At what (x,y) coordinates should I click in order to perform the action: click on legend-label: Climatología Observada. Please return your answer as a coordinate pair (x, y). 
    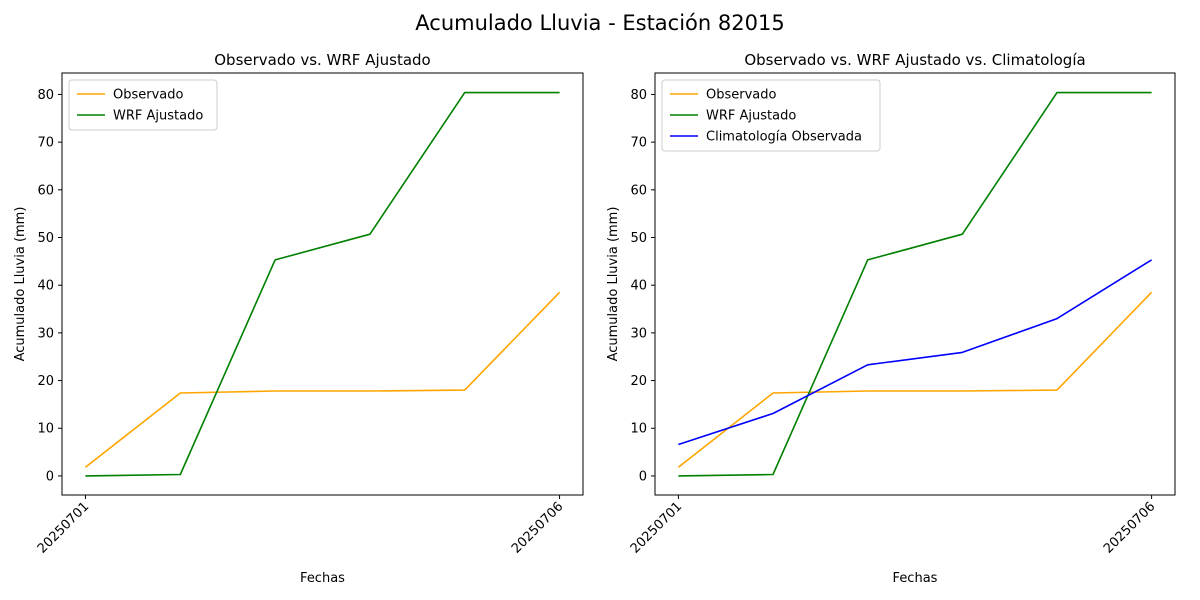
    Looking at the image, I should click on (784, 137).